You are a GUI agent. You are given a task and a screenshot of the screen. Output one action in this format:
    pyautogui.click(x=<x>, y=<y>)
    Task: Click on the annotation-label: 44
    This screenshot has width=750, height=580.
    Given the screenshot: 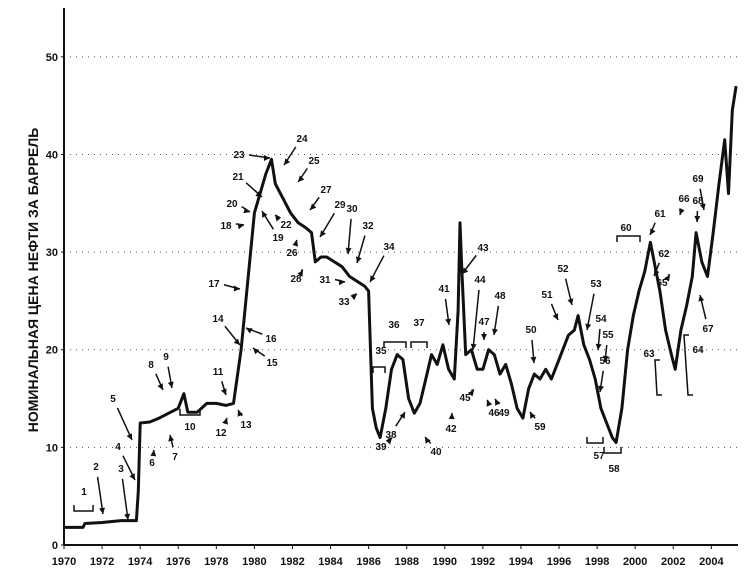 What is the action you would take?
    pyautogui.click(x=480, y=280)
    